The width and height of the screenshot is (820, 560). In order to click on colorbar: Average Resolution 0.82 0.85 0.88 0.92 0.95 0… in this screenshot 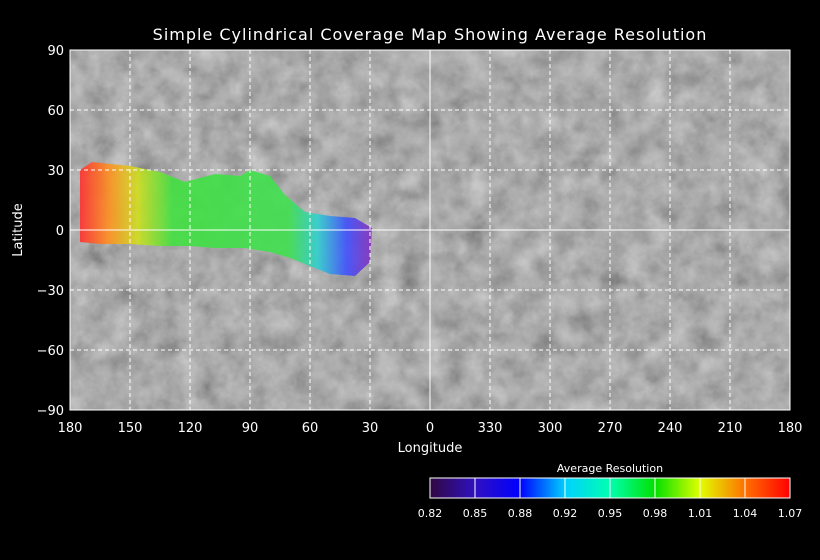, I will do `click(610, 491)`.